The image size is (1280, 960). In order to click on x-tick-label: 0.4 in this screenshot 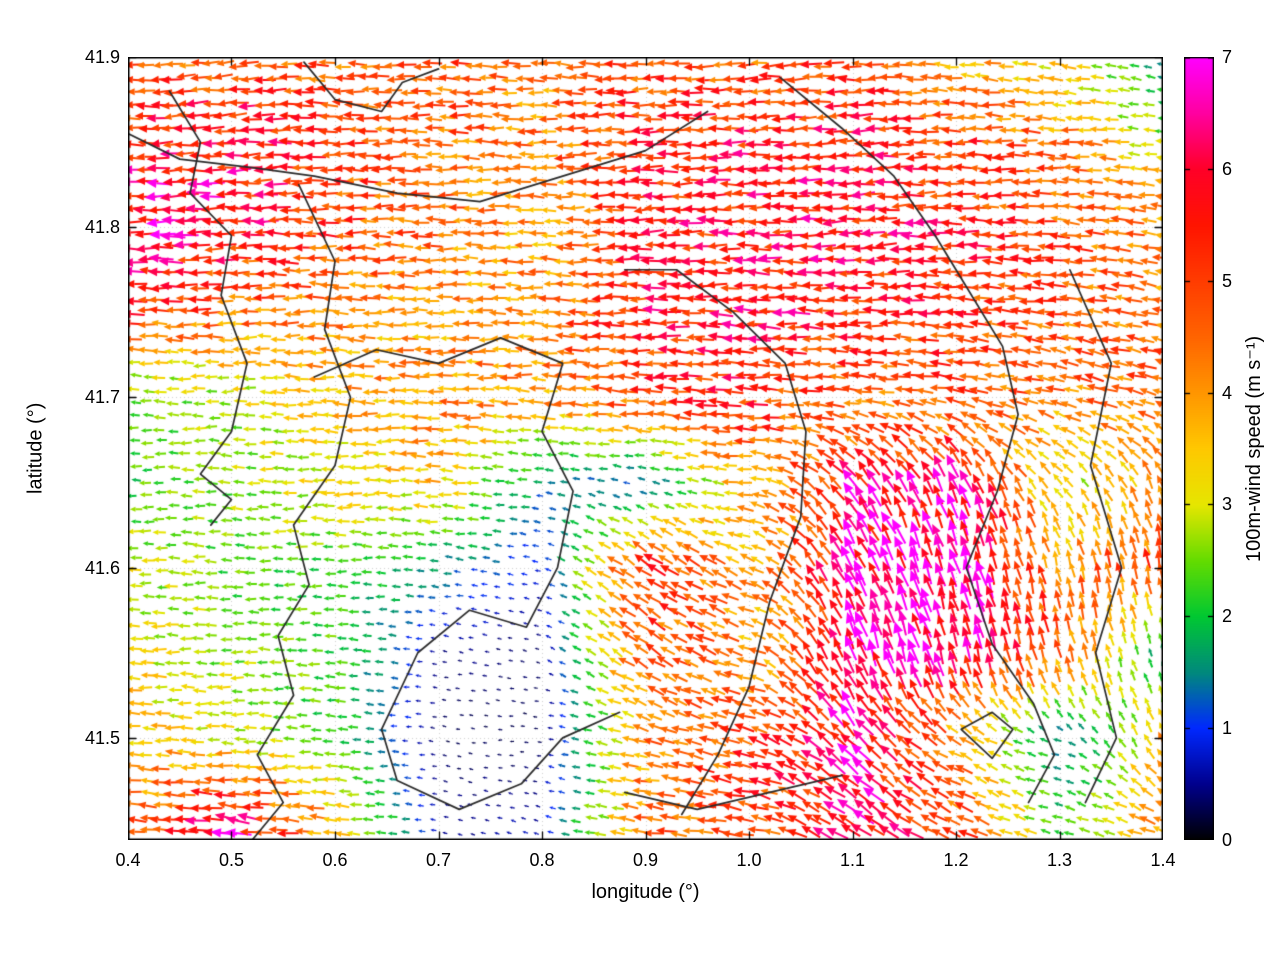, I will do `click(128, 860)`.